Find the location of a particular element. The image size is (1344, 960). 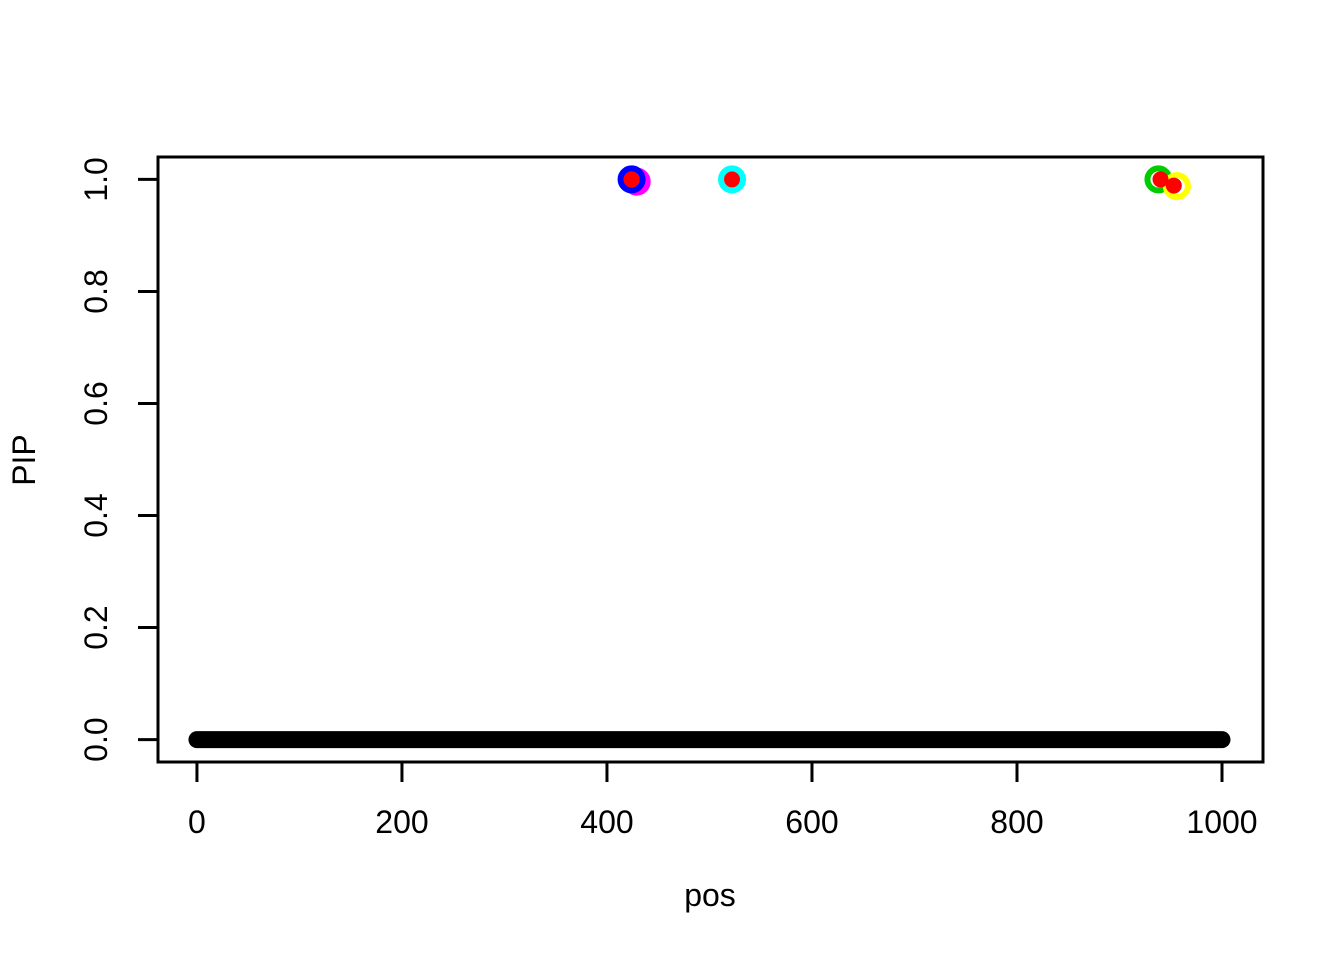

x-tick-label: 600 is located at coordinates (811, 822).